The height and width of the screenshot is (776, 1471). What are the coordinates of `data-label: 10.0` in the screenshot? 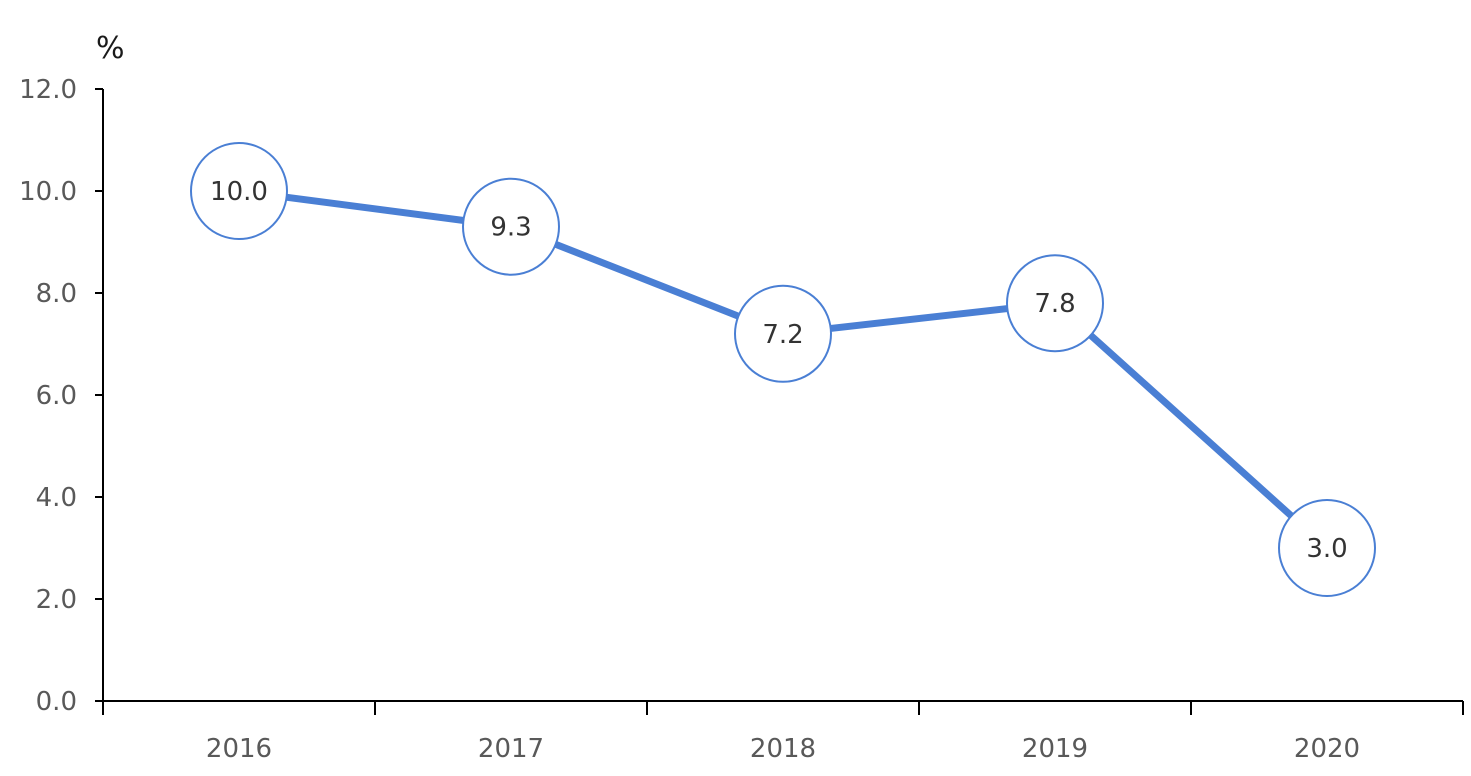 It's located at (239, 192).